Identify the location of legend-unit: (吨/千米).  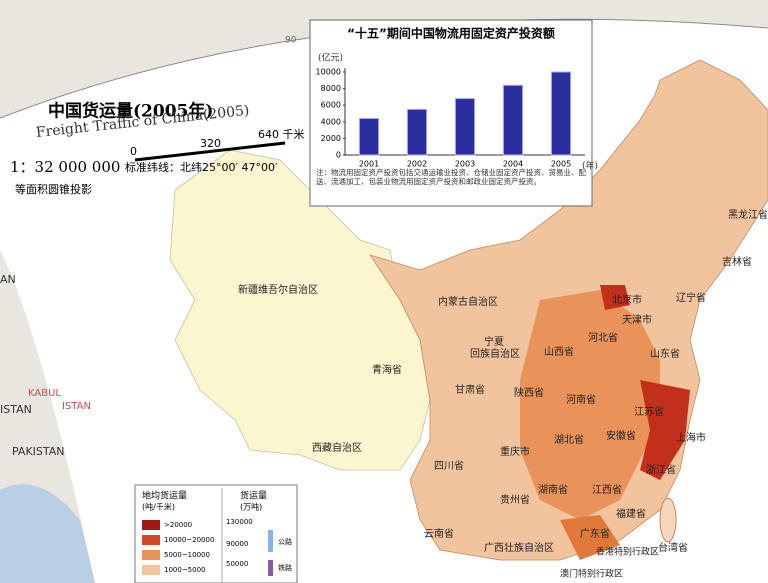
(158, 507).